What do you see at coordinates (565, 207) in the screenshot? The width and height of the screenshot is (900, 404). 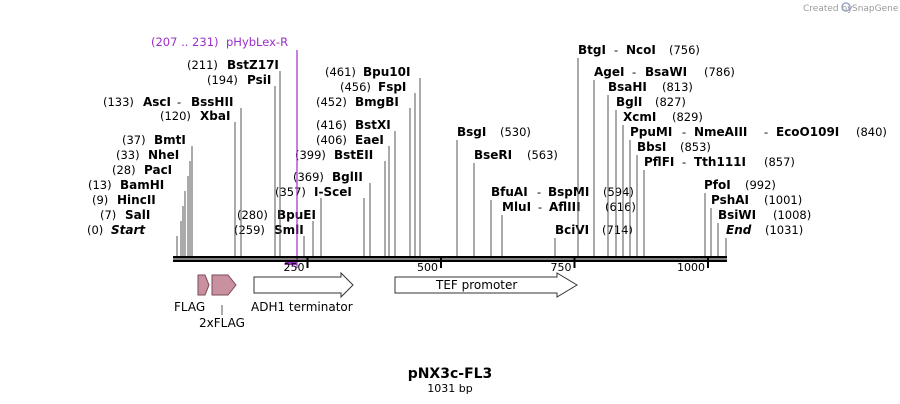 I see `site-name-2: AflIII` at bounding box center [565, 207].